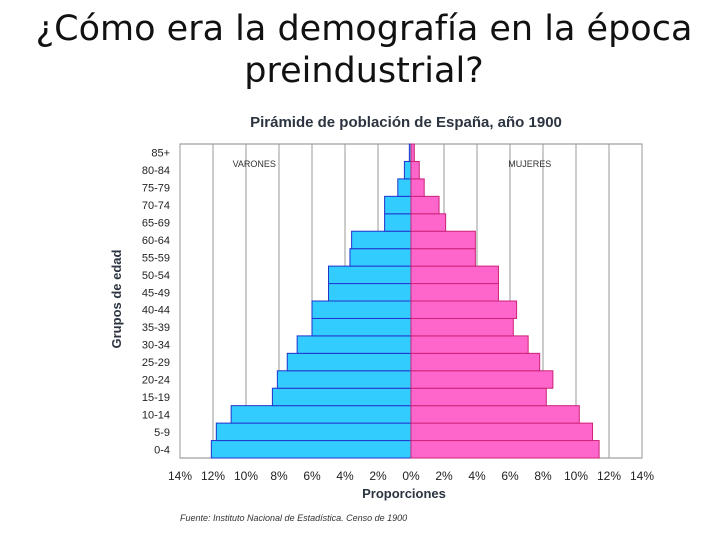 This screenshot has width=728, height=546. Describe the element at coordinates (156, 346) in the screenshot. I see `y-tick-label: 30-34` at that location.